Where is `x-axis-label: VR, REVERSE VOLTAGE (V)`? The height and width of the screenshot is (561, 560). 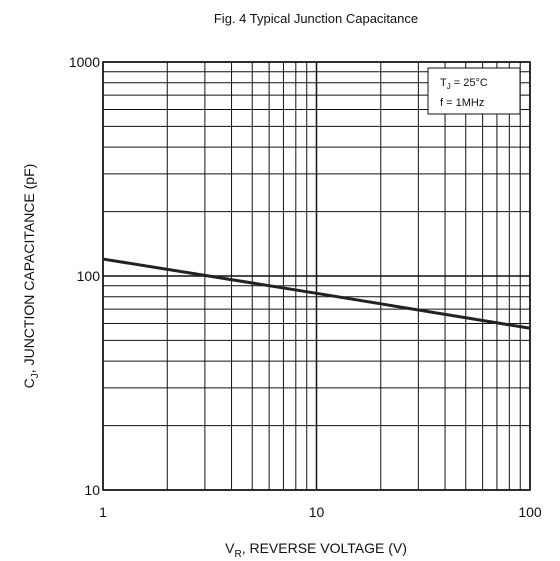
x-axis-label: VR, REVERSE VOLTAGE (V) is located at coordinates (316, 550).